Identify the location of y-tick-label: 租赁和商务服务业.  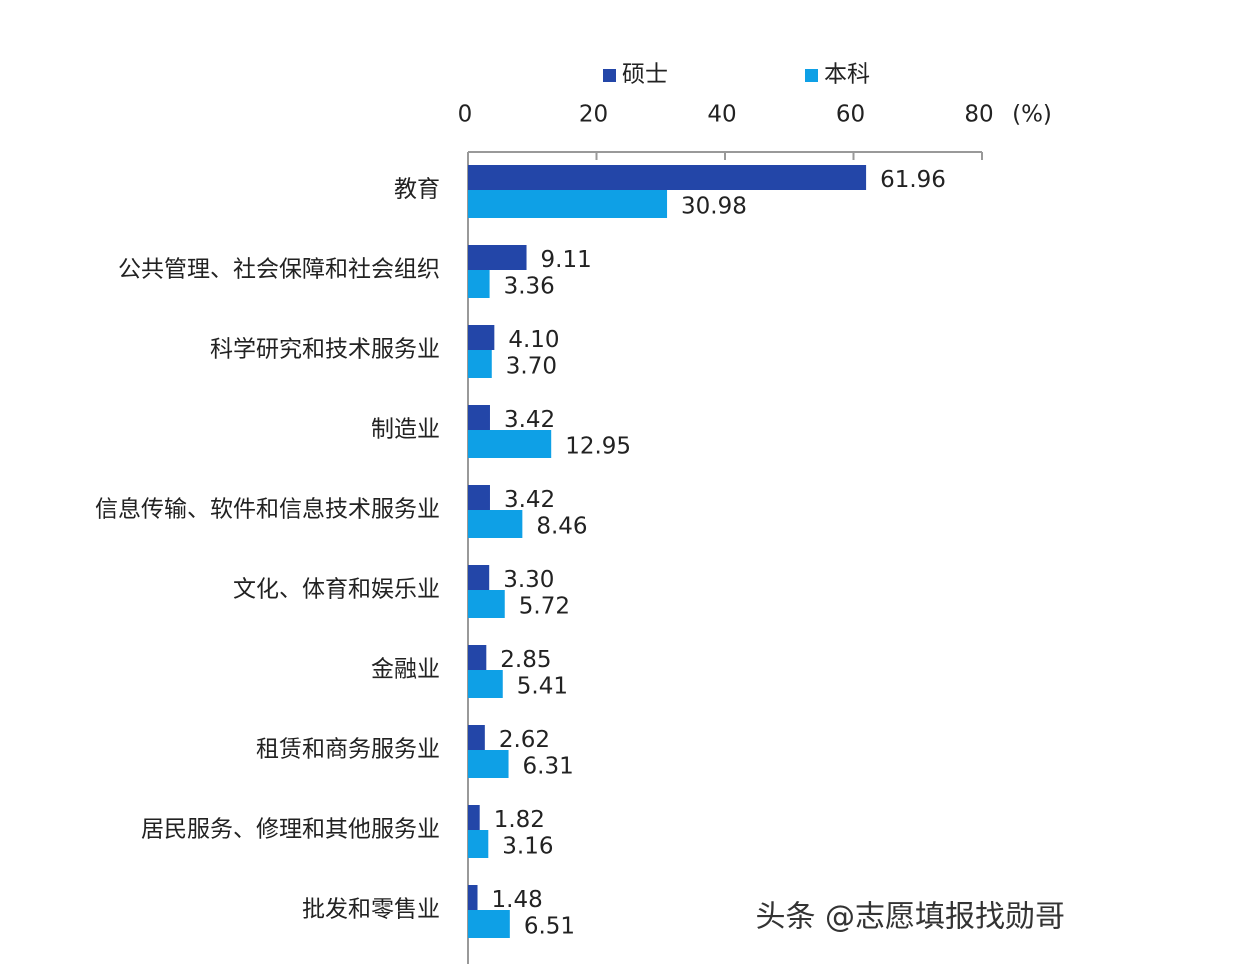
(348, 750).